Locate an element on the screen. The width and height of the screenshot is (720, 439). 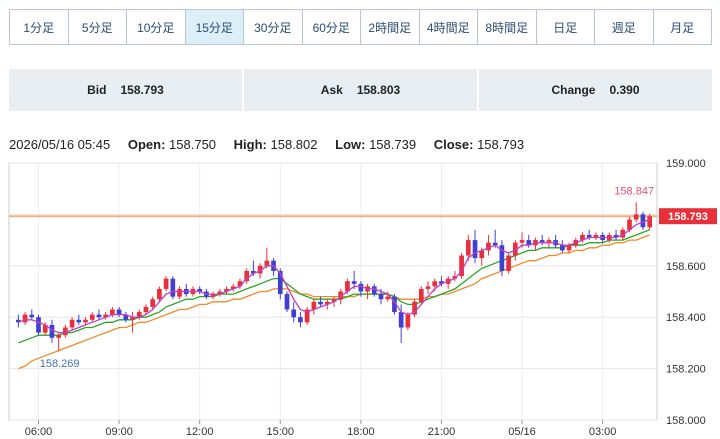
tab-timeframe-7: 4時間足 is located at coordinates (449, 27).